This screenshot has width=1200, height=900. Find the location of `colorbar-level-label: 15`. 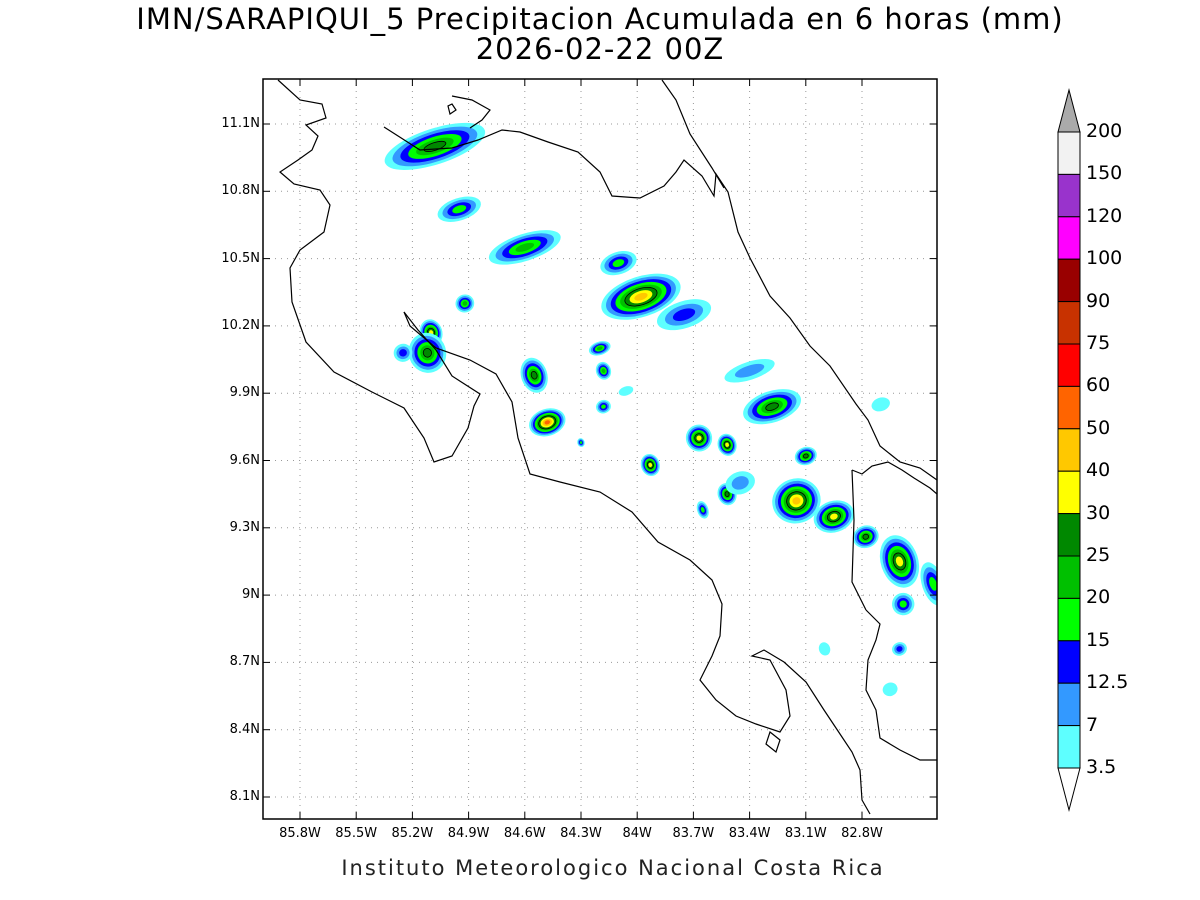

colorbar-level-label: 15 is located at coordinates (1098, 639).